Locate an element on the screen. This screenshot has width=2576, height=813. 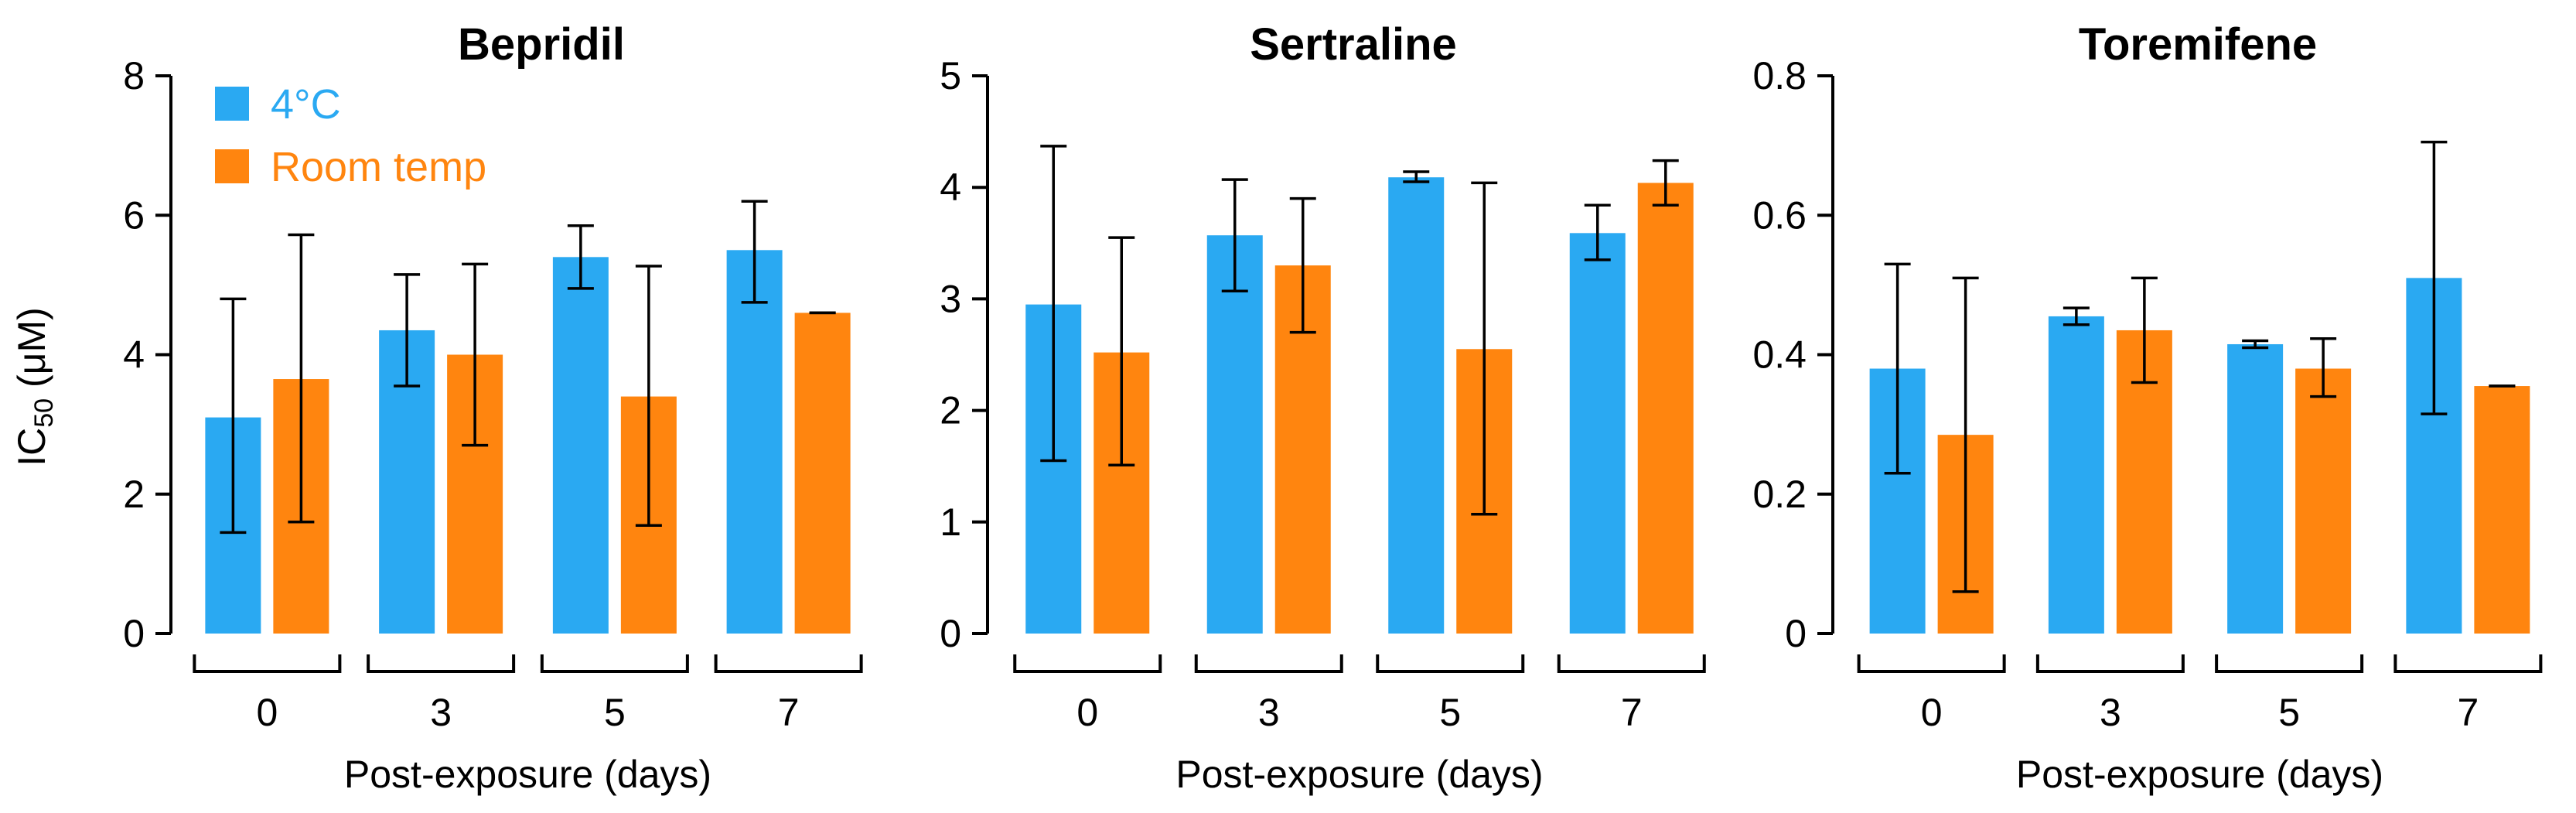
chart-title-sertraline: Sertraline is located at coordinates (1354, 45).